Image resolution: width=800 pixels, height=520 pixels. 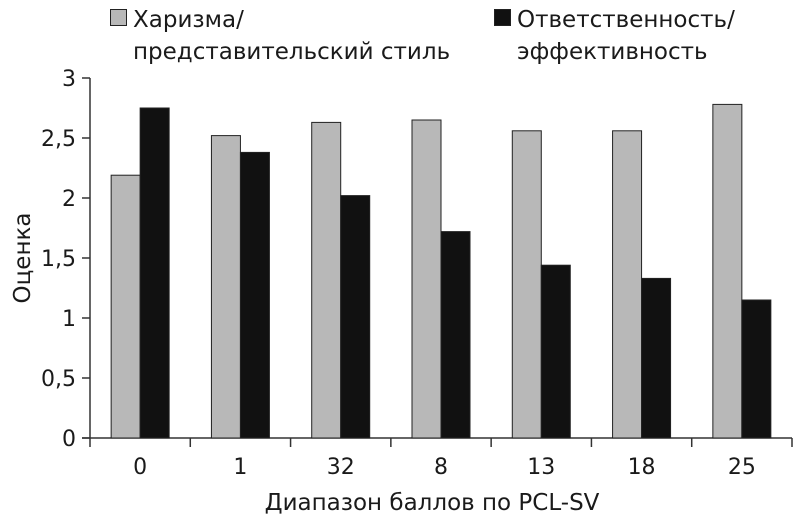 What do you see at coordinates (58, 259) in the screenshot?
I see `y-tick-label: 1,5` at bounding box center [58, 259].